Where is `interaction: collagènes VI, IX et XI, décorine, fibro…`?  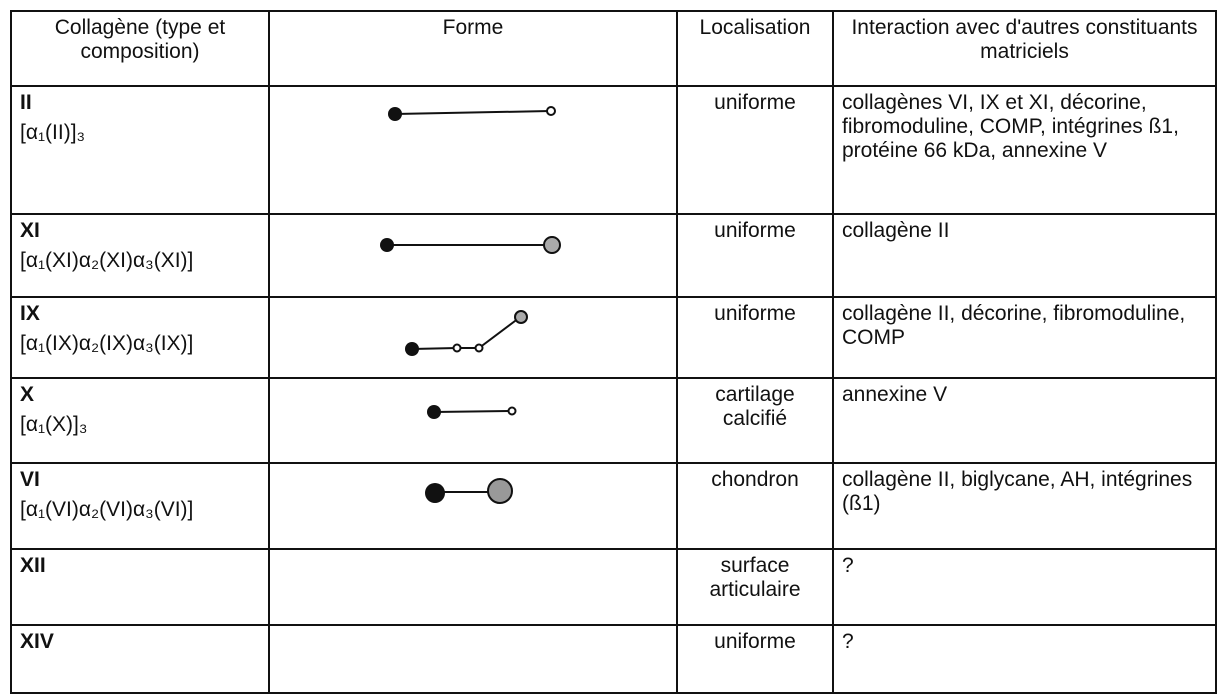 interaction: collagènes VI, IX et XI, décorine, fibro… is located at coordinates (1024, 150).